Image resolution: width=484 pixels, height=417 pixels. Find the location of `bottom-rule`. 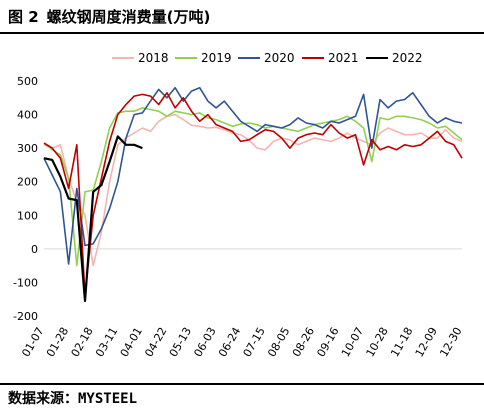

bottom-rule is located at coordinates (242, 384).